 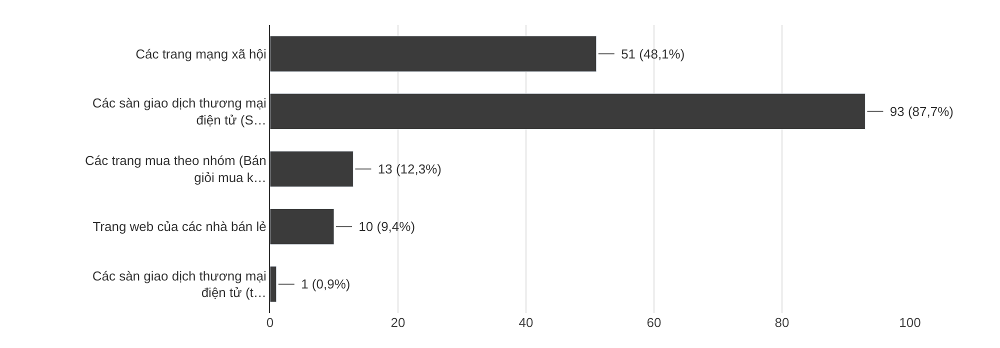 What do you see at coordinates (399, 169) in the screenshot?
I see `data-label: 13 (12,3%)` at bounding box center [399, 169].